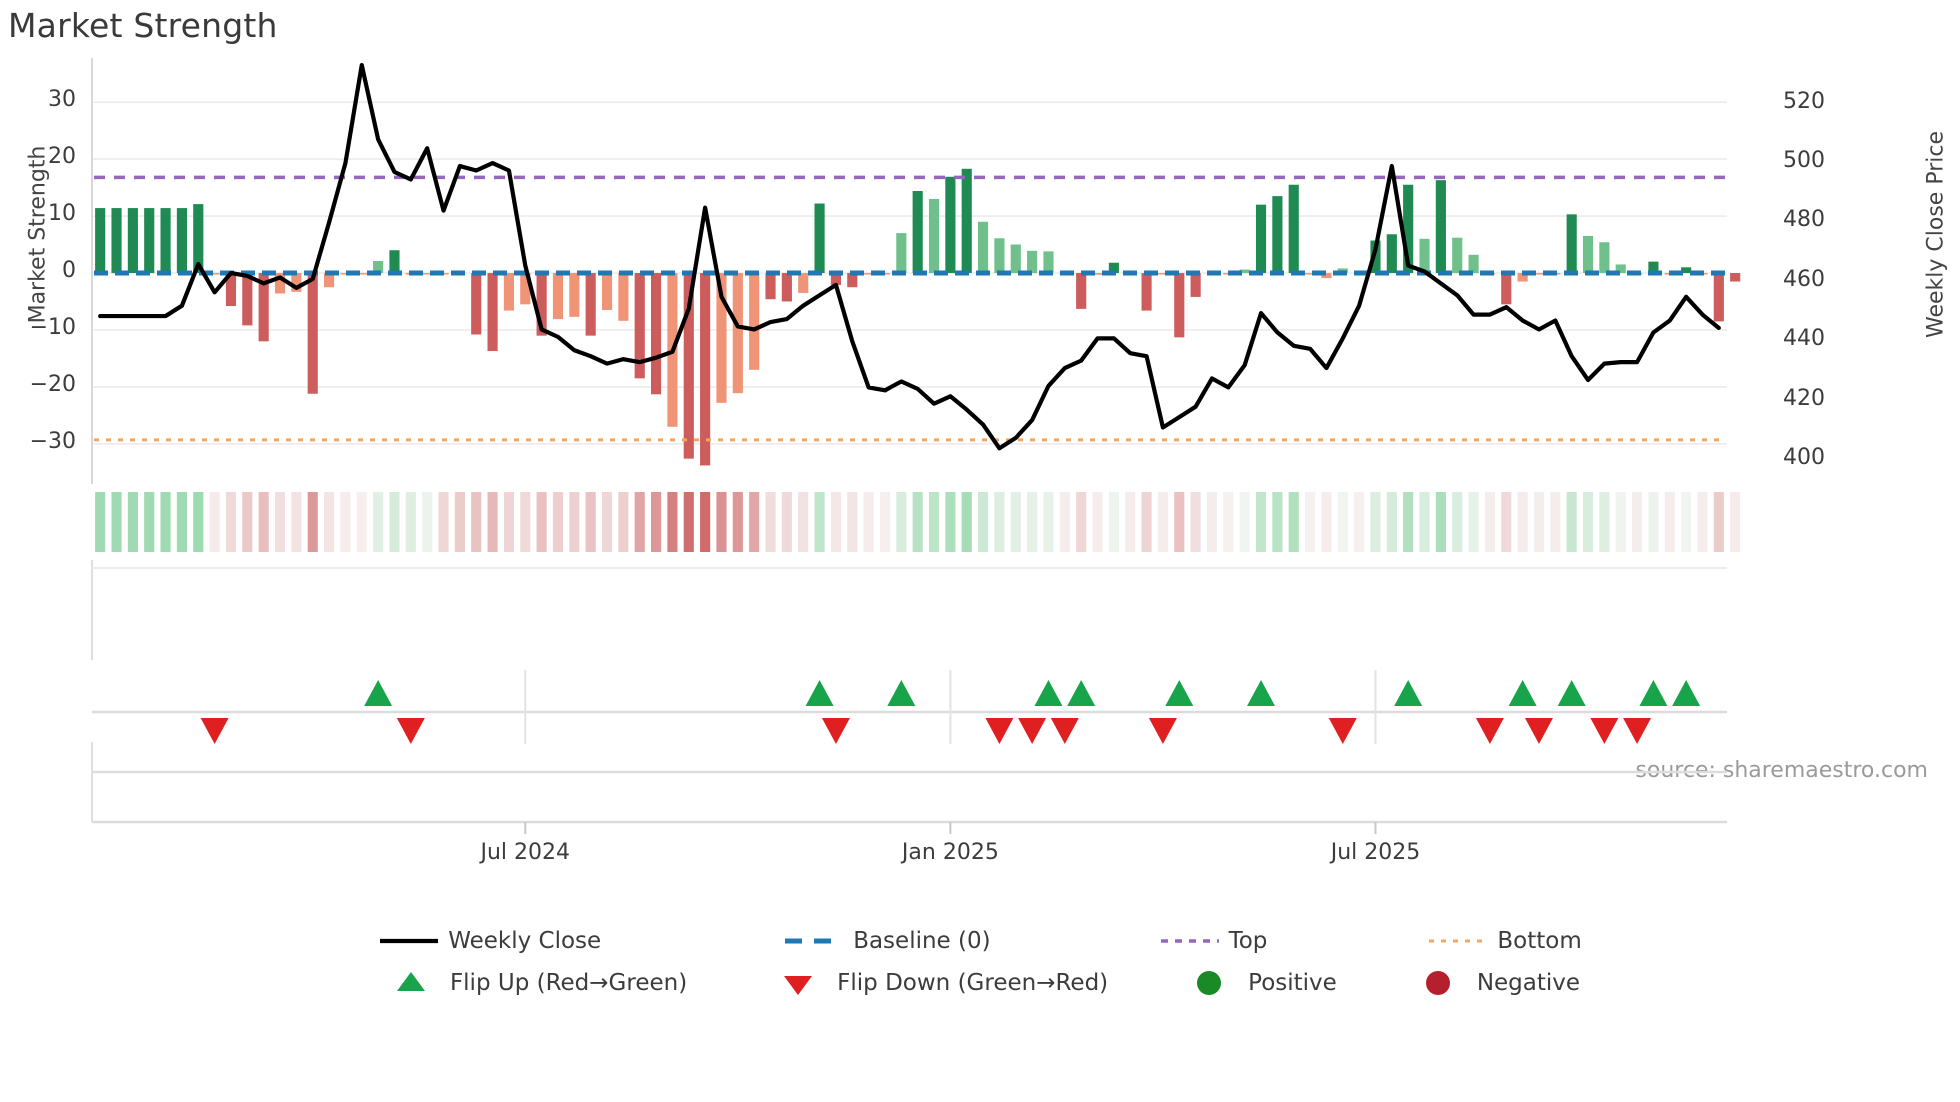 This screenshot has width=1960, height=1102. What do you see at coordinates (1458, 941) in the screenshot?
I see `bottom-line-swatch` at bounding box center [1458, 941].